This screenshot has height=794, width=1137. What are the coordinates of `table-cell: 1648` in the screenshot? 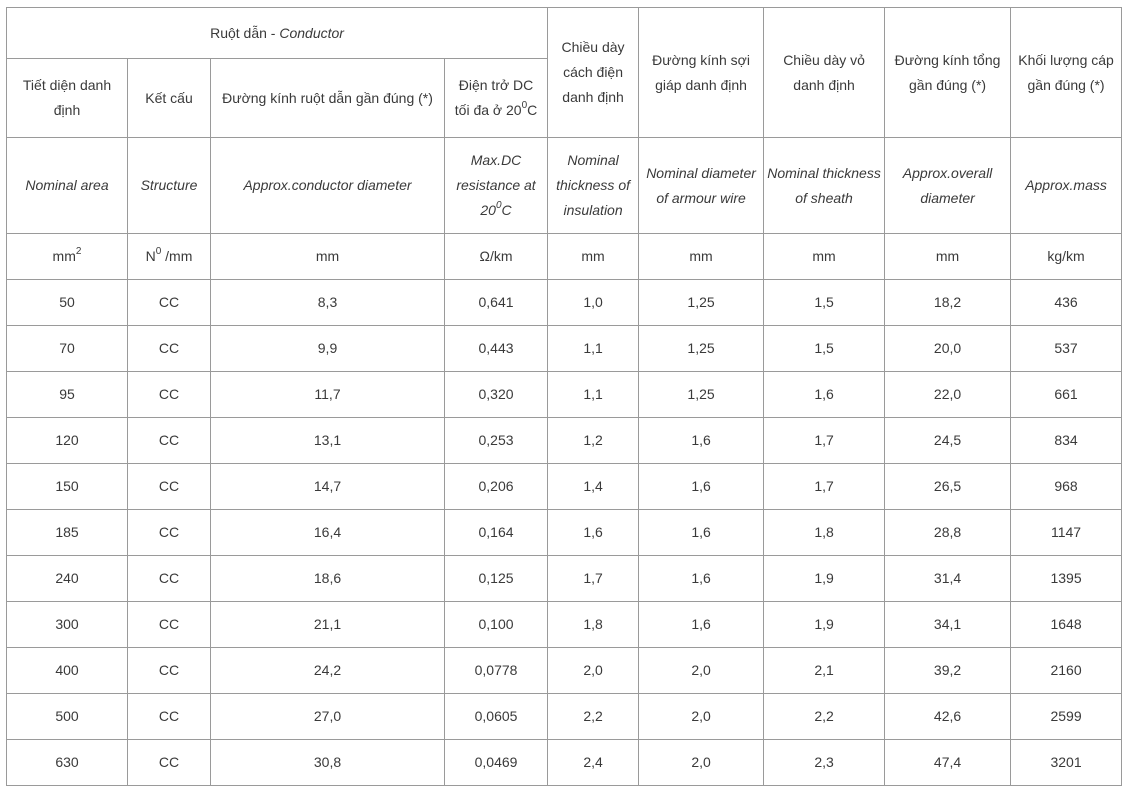 It's located at (1066, 624).